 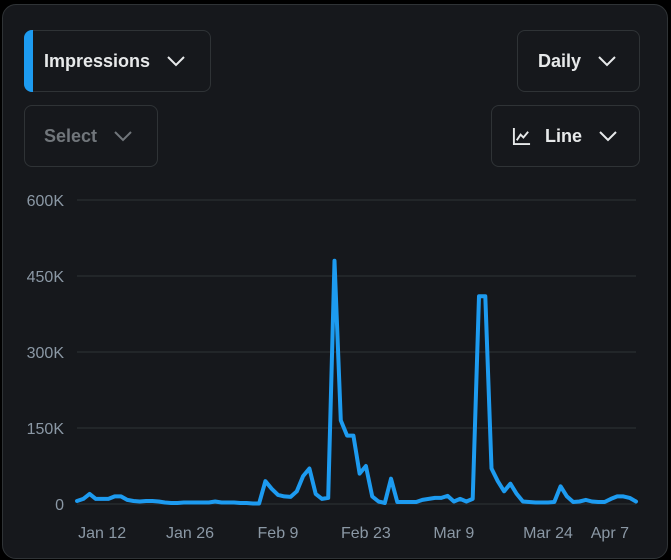 I want to click on period-dropdown: Daily, so click(x=578, y=61).